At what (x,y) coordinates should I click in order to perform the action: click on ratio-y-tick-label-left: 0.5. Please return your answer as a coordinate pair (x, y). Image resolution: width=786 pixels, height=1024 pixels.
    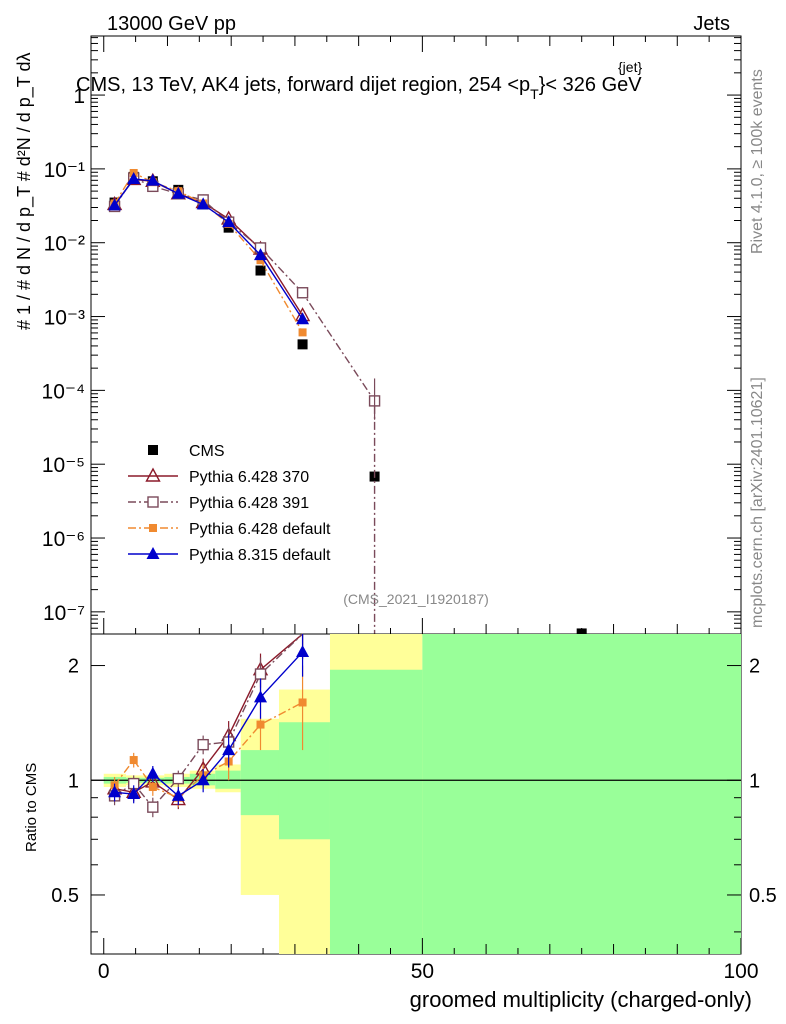
    Looking at the image, I should click on (65, 896).